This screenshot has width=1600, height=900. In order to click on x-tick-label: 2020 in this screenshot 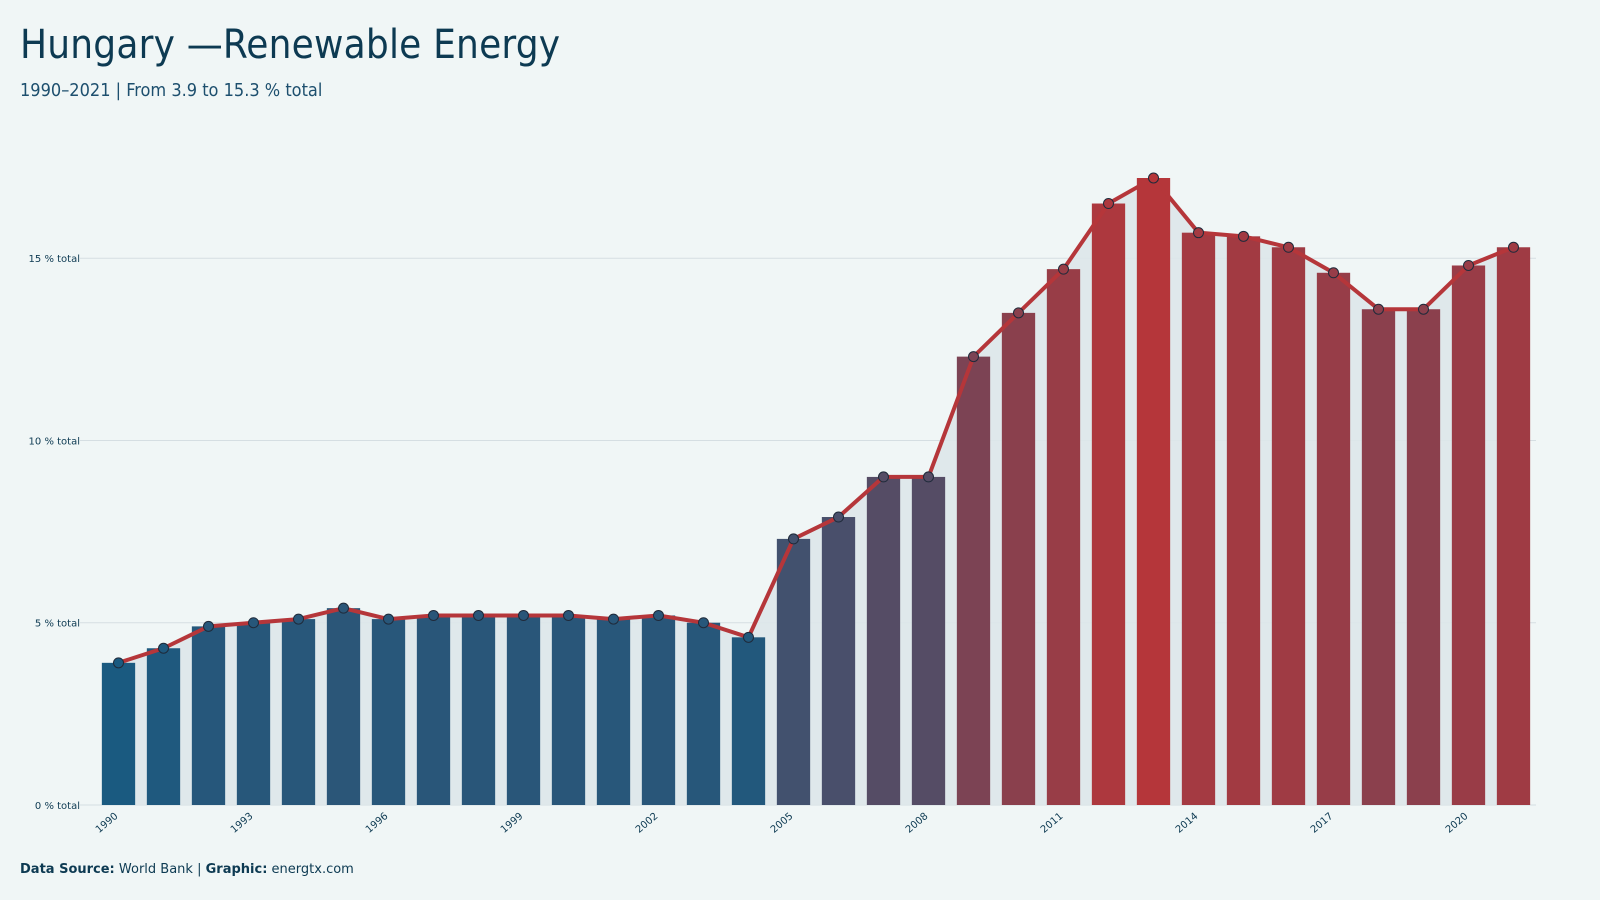, I will do `click(1457, 823)`.